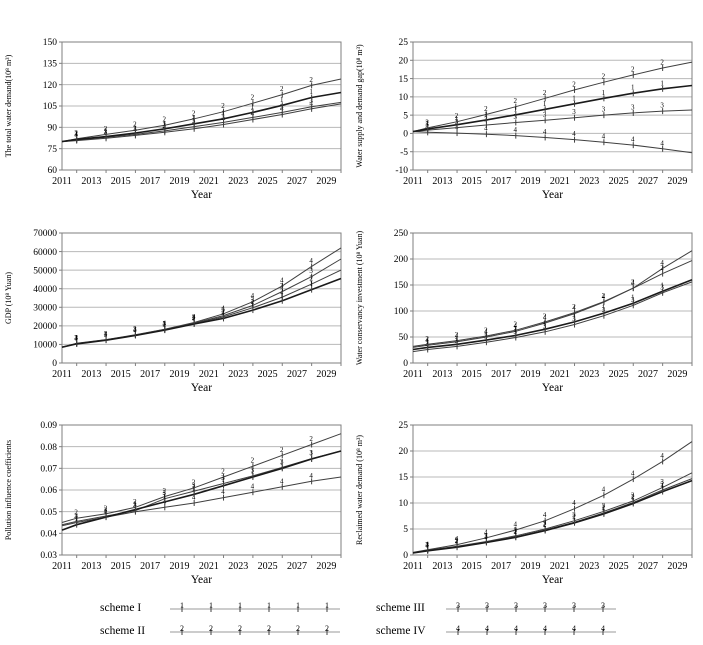 The width and height of the screenshot is (703, 645). Describe the element at coordinates (123, 630) in the screenshot. I see `legend-label-scheme-2: scheme II` at that location.